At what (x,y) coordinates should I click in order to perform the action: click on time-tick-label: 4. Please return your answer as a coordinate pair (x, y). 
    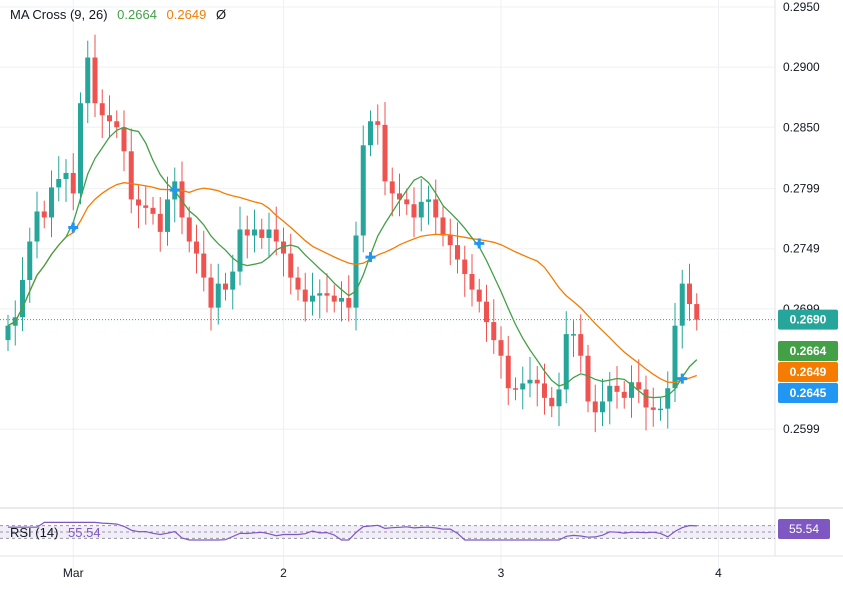
    Looking at the image, I should click on (718, 573).